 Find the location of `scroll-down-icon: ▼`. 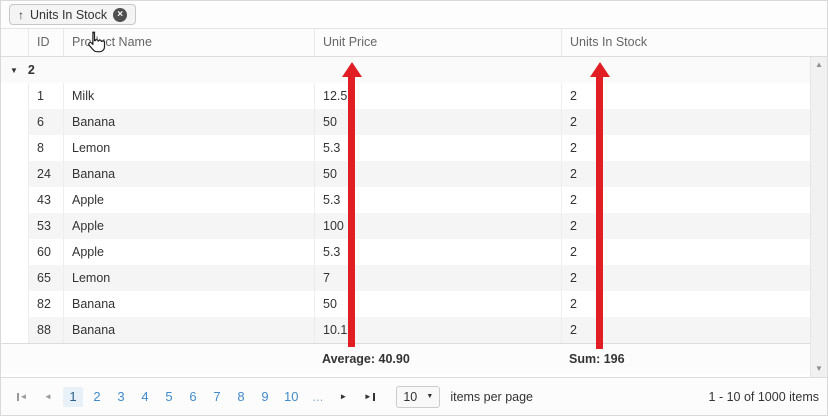

scroll-down-icon: ▼ is located at coordinates (819, 368).